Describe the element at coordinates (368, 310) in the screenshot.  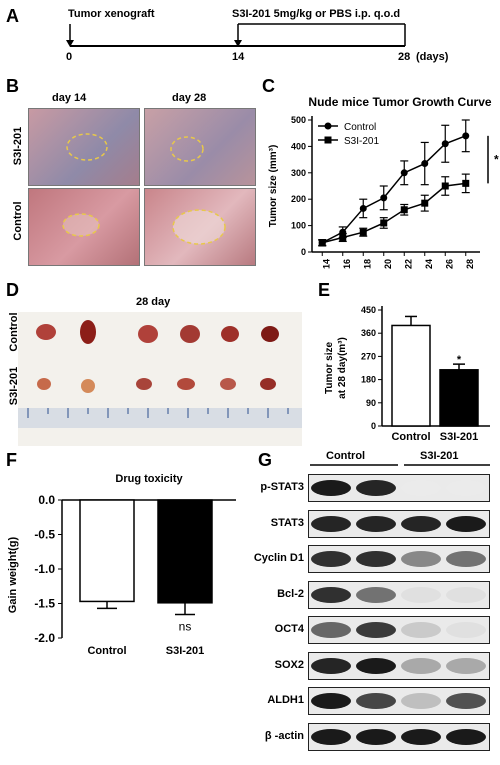
I see `y-tick-label: 450` at that location.